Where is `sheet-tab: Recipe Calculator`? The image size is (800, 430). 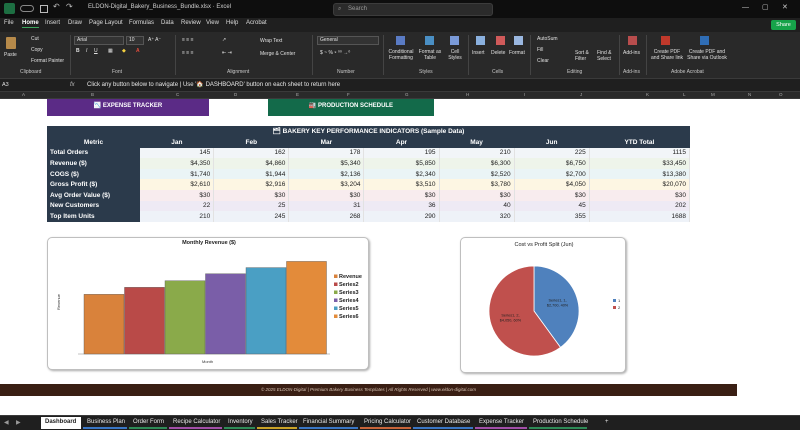
sheet-tab: Recipe Calculator is located at coordinates (195, 423).